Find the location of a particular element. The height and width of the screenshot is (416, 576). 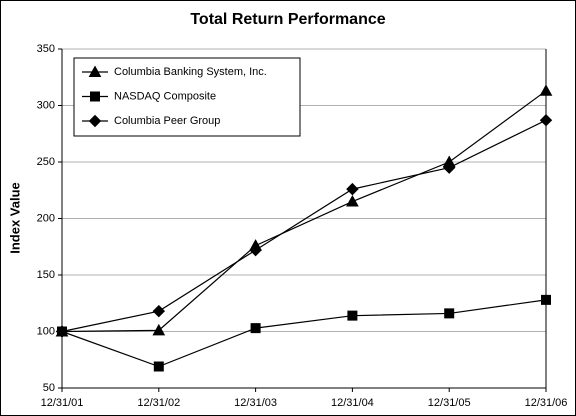

y-tick-label: 350 is located at coordinates (46, 49).